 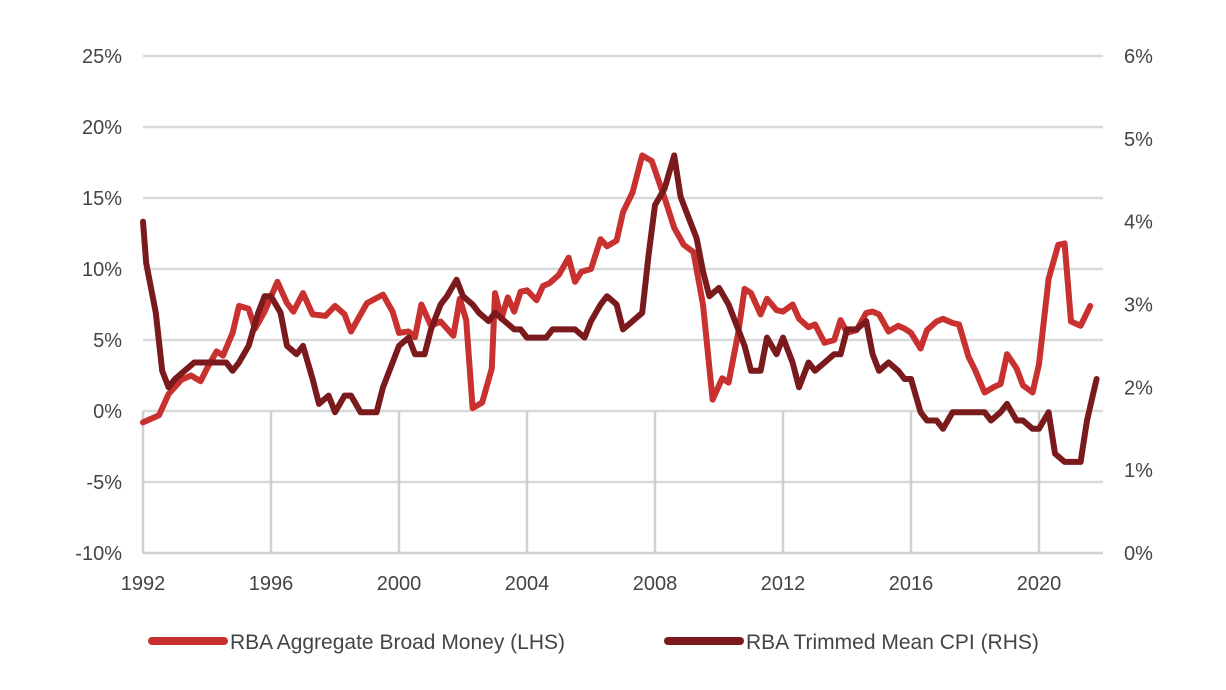 I want to click on left-y-tick-label: 10%, so click(x=102, y=270).